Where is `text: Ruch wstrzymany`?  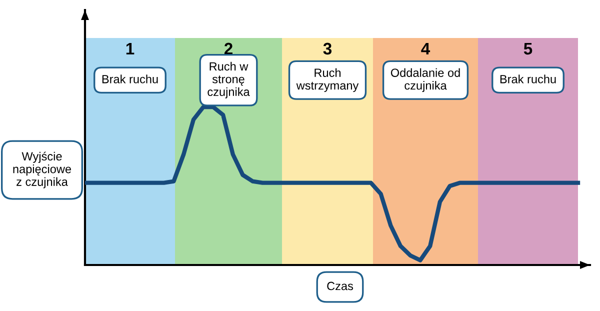
text: Ruch wstrzymany is located at coordinates (327, 80).